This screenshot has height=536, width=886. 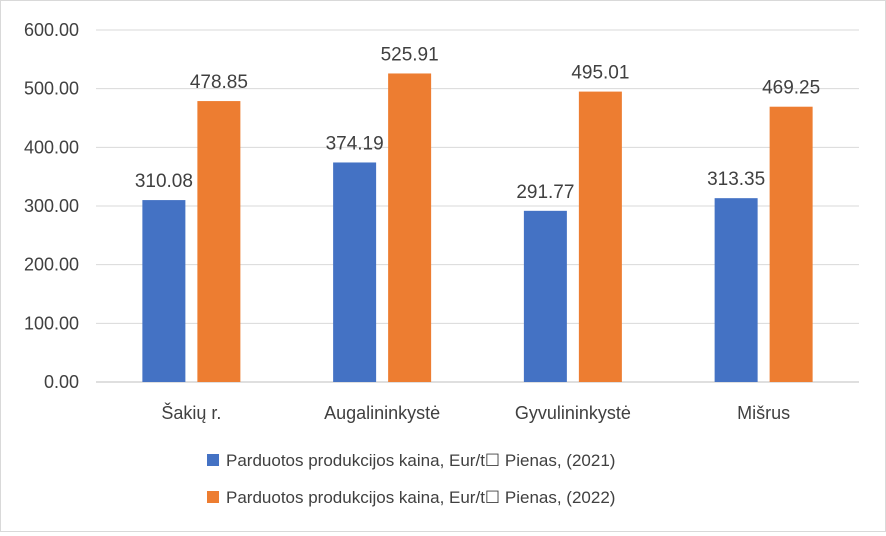 What do you see at coordinates (410, 54) in the screenshot?
I see `data-label: 525.91` at bounding box center [410, 54].